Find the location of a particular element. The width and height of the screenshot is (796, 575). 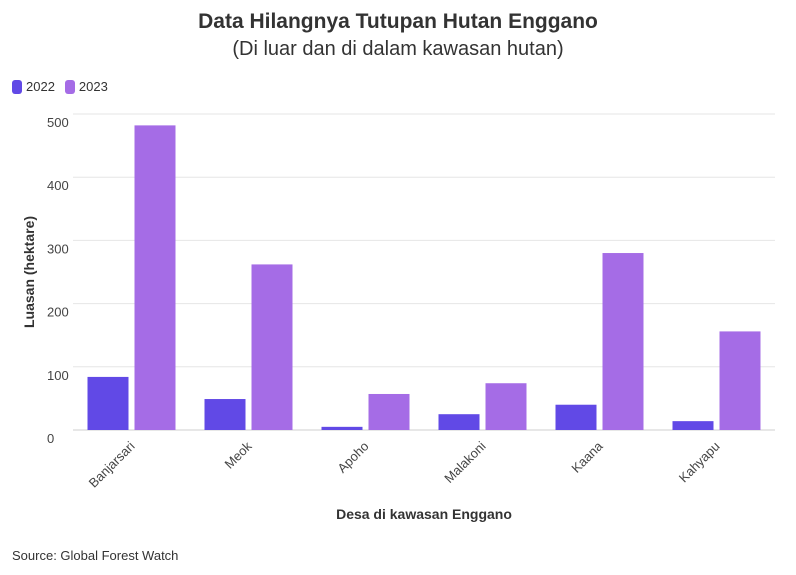

legend-label-2022: 2022 is located at coordinates (40, 86).